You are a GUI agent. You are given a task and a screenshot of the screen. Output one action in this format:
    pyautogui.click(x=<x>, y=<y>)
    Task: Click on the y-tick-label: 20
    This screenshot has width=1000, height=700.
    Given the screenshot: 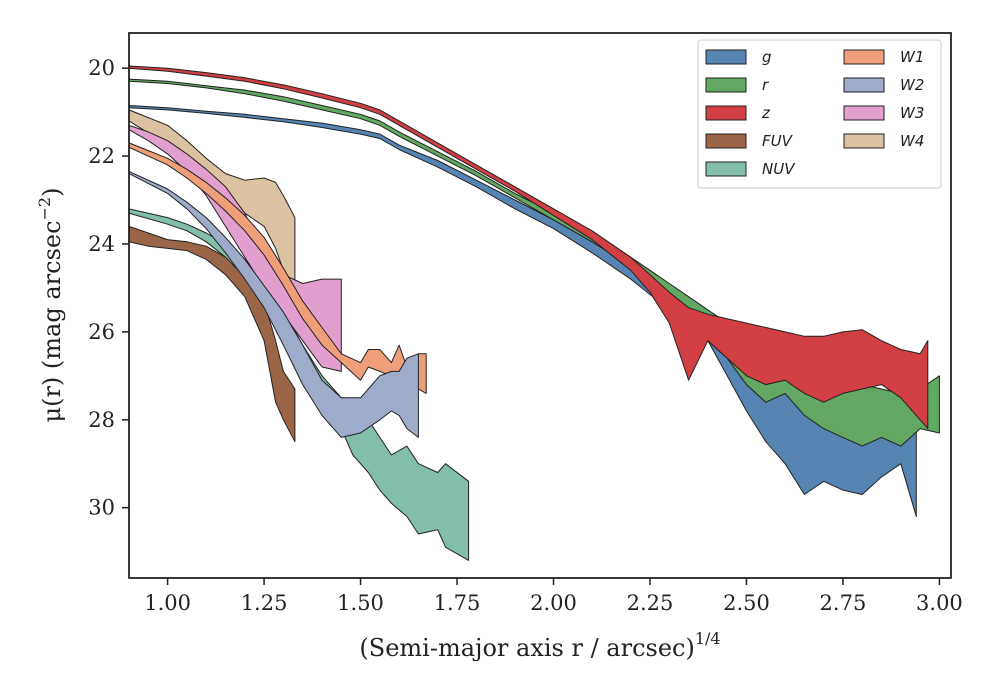 What is the action you would take?
    pyautogui.click(x=101, y=68)
    